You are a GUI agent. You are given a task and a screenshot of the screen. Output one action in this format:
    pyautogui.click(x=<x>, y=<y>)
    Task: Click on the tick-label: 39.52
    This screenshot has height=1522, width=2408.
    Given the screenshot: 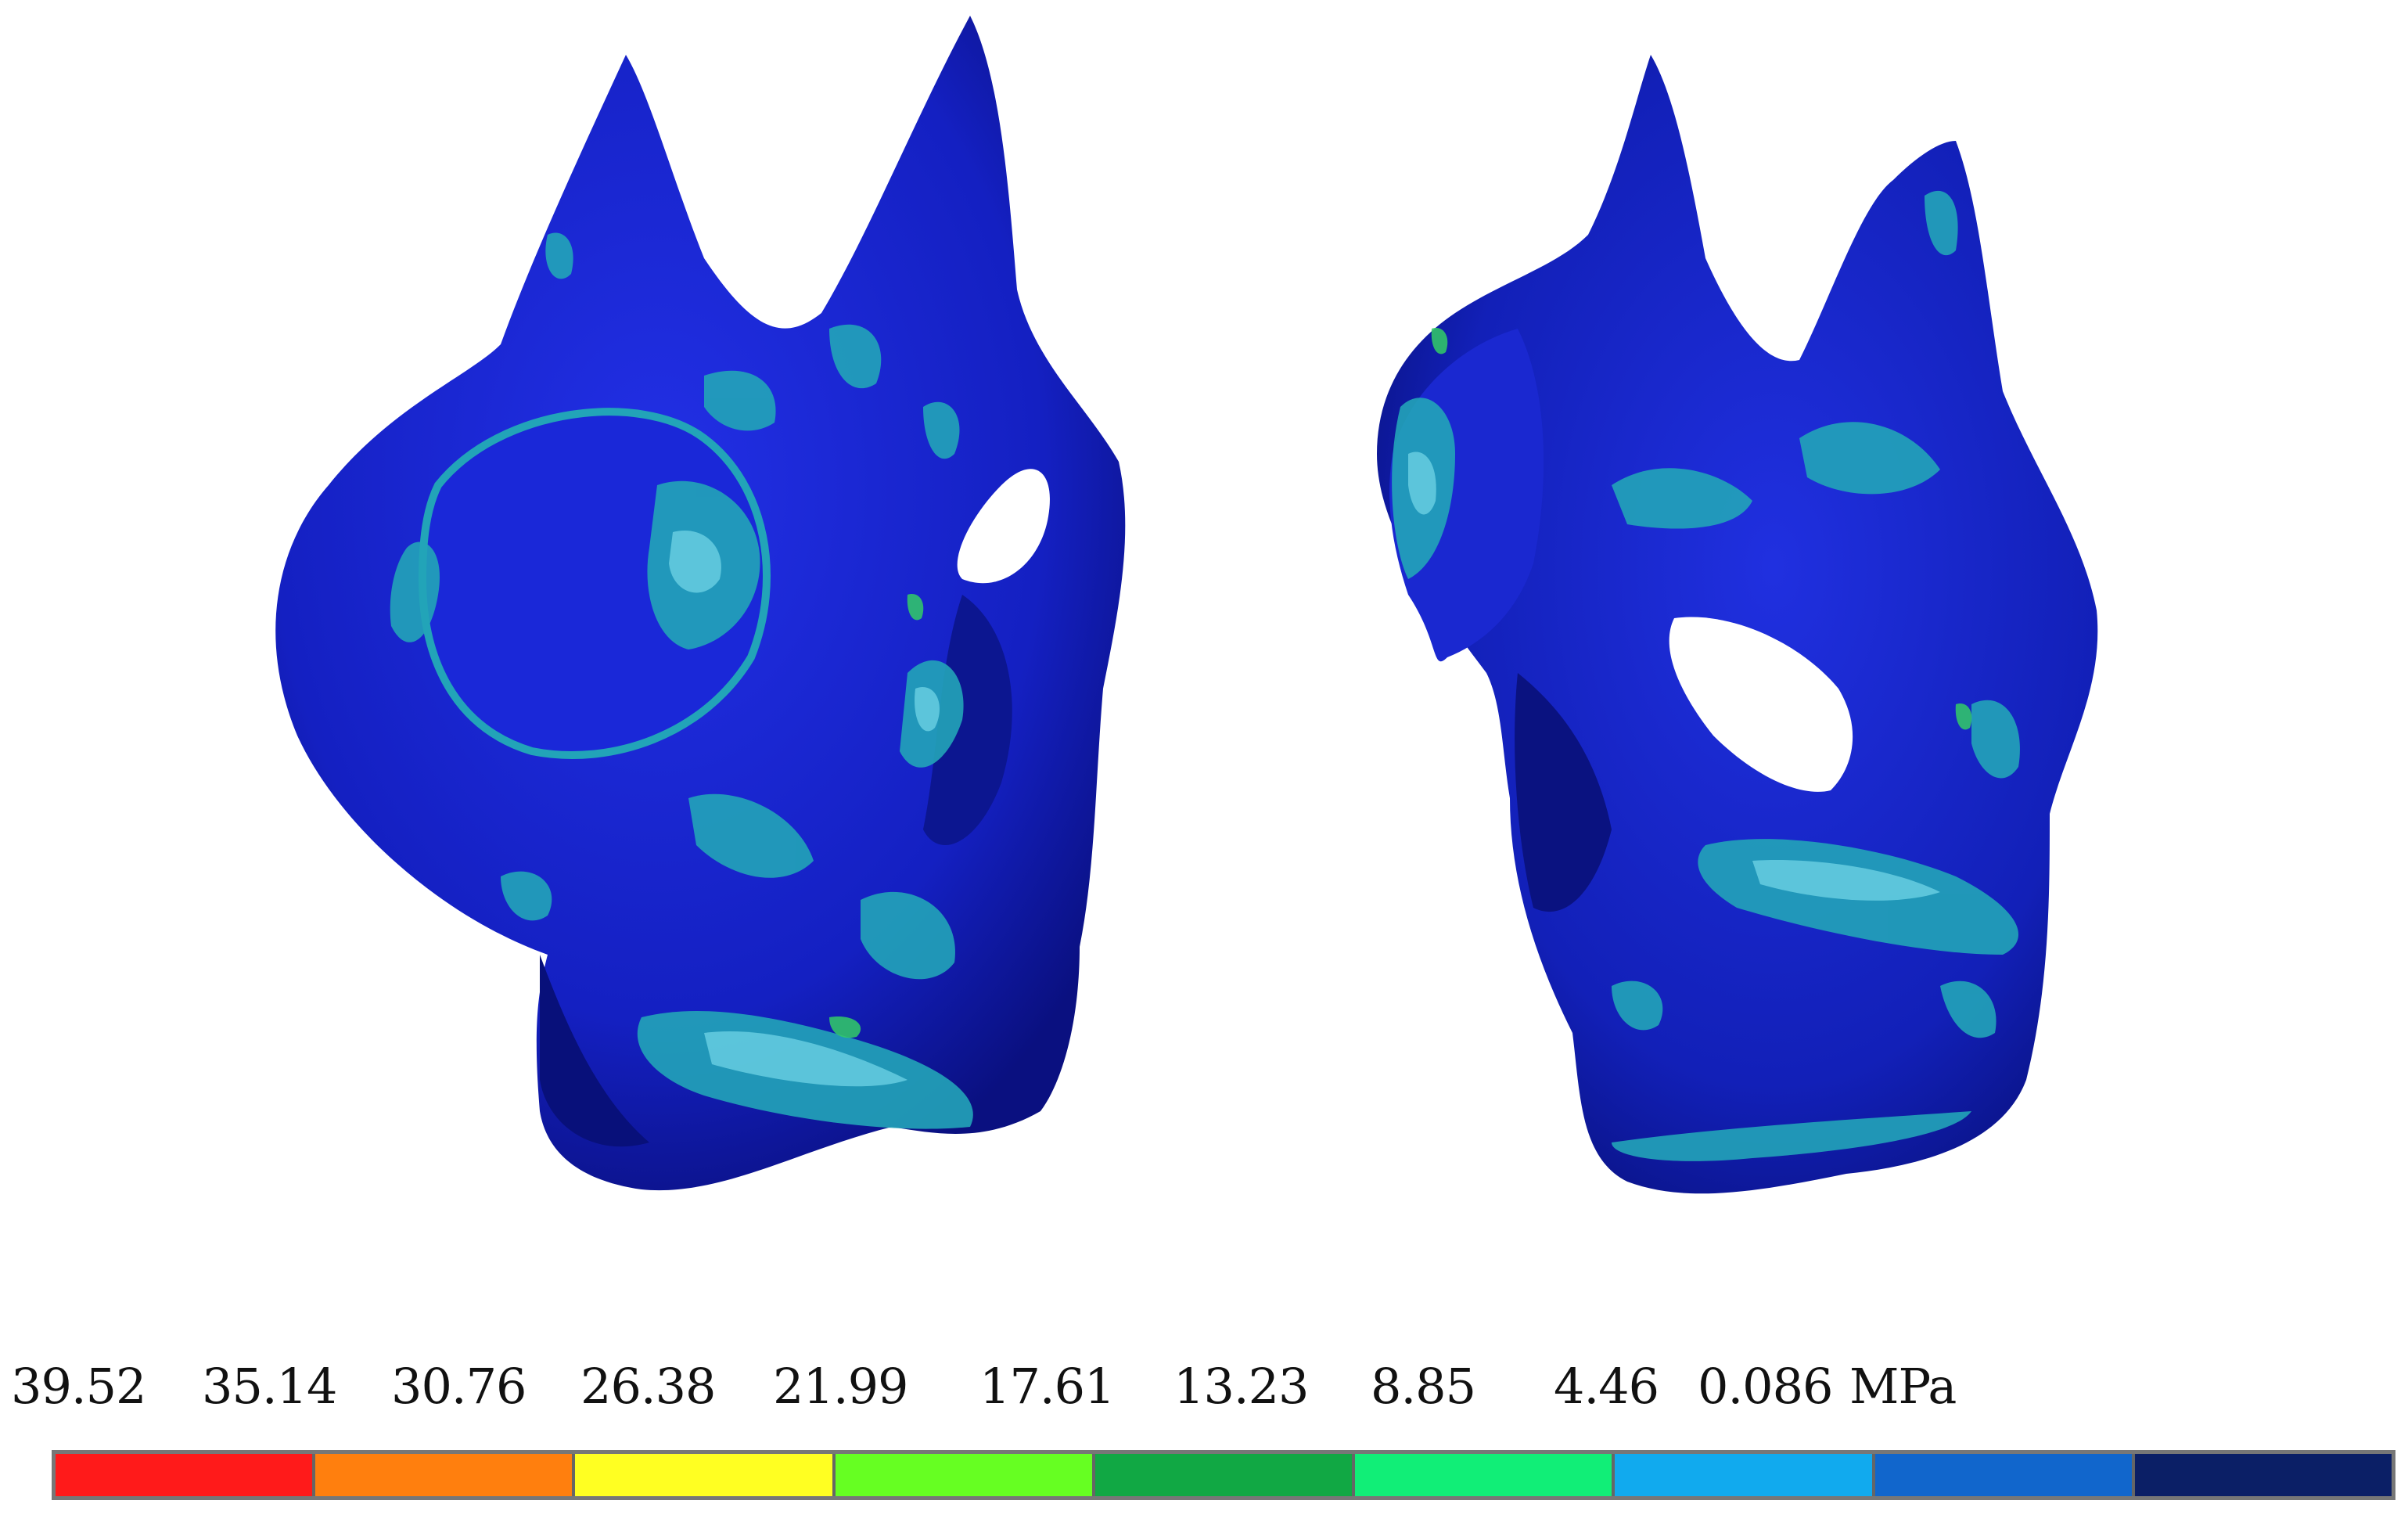 What is the action you would take?
    pyautogui.click(x=78, y=1386)
    